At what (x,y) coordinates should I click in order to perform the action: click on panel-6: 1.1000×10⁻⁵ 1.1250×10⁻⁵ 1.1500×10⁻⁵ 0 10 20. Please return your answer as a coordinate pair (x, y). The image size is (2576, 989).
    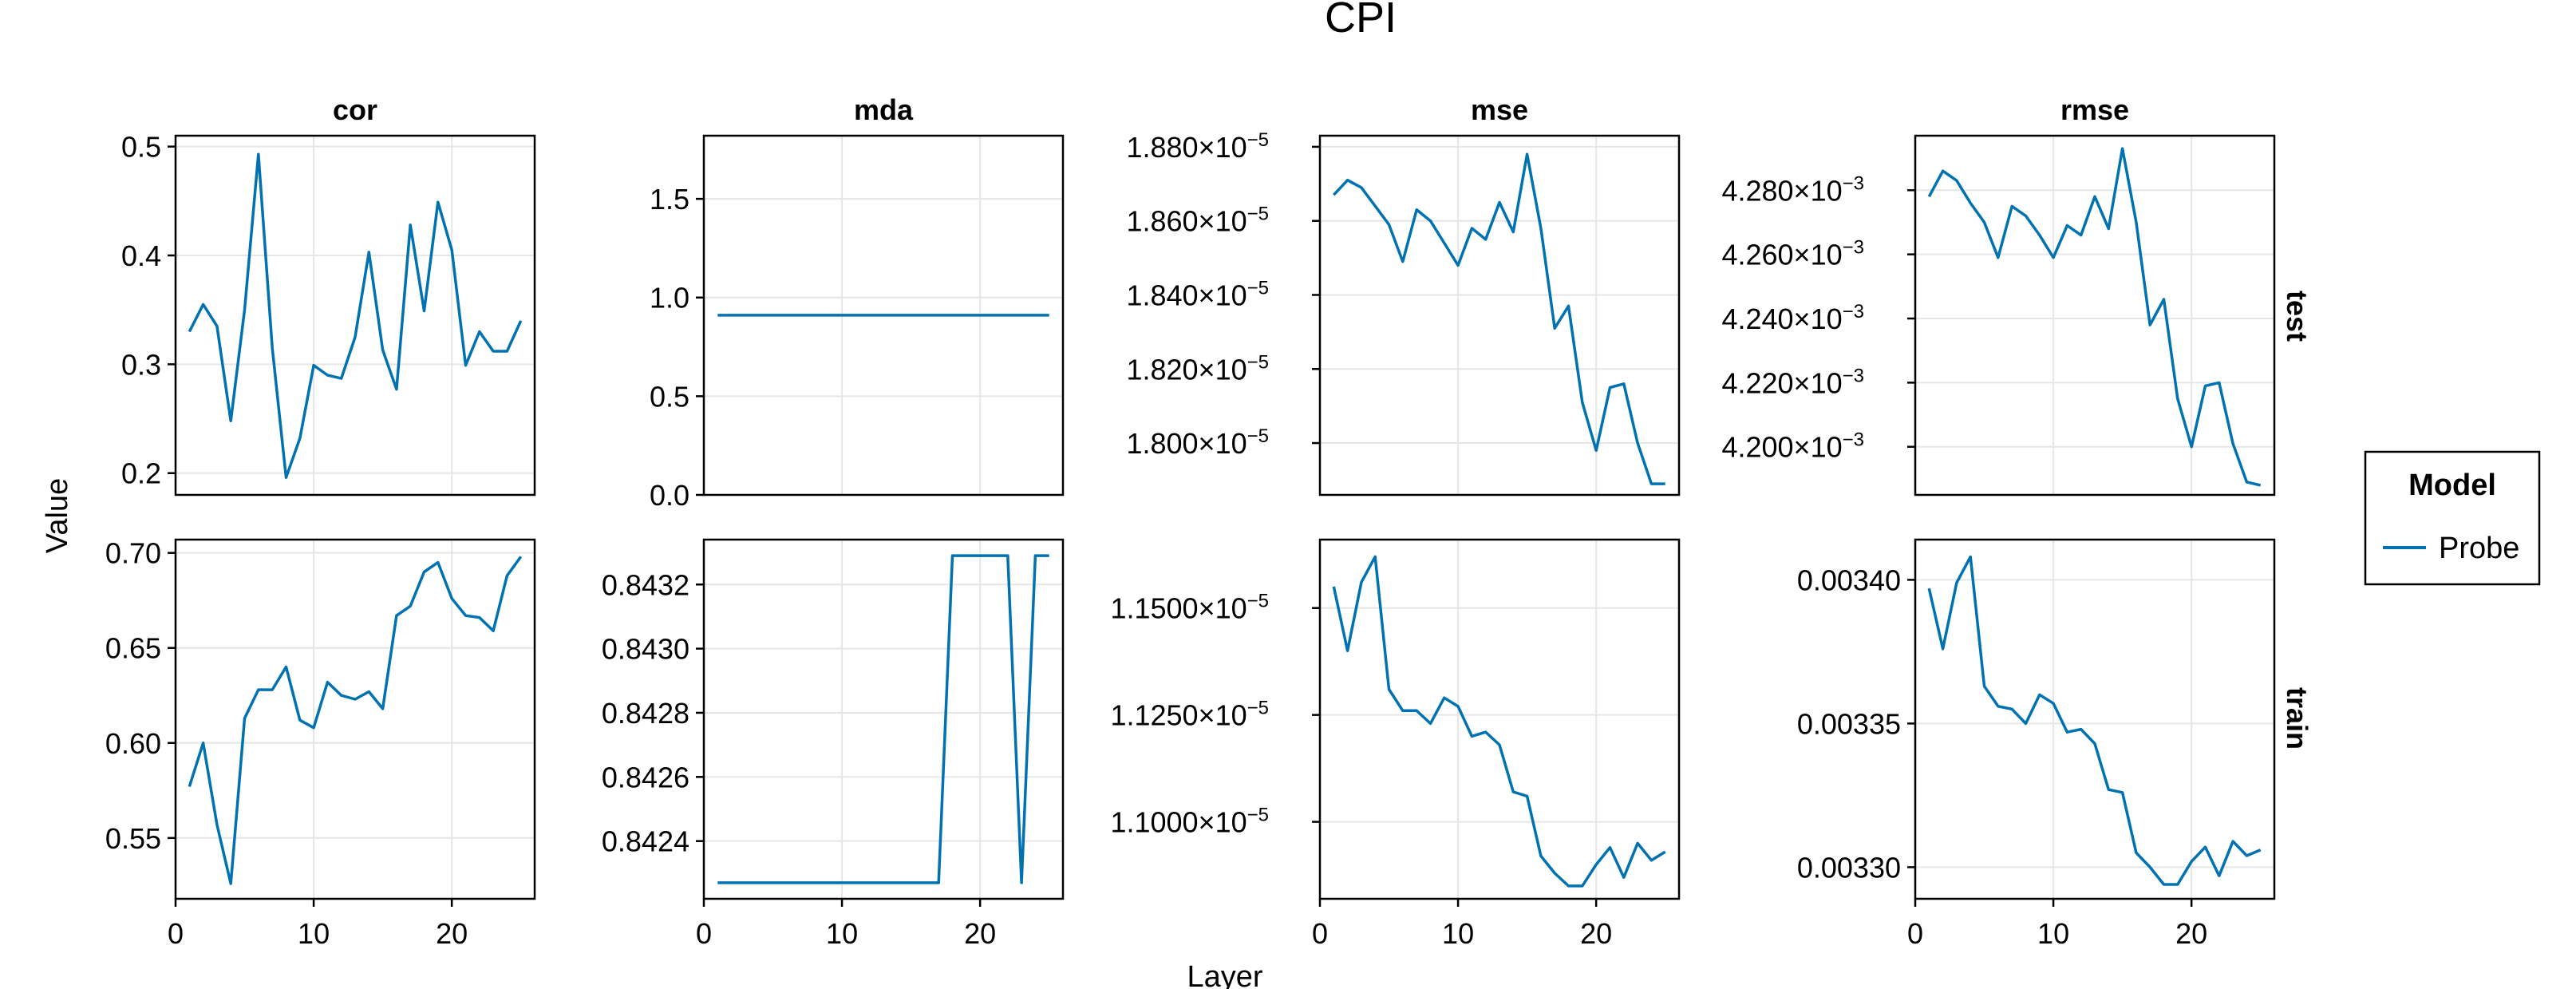
    Looking at the image, I should click on (1395, 744).